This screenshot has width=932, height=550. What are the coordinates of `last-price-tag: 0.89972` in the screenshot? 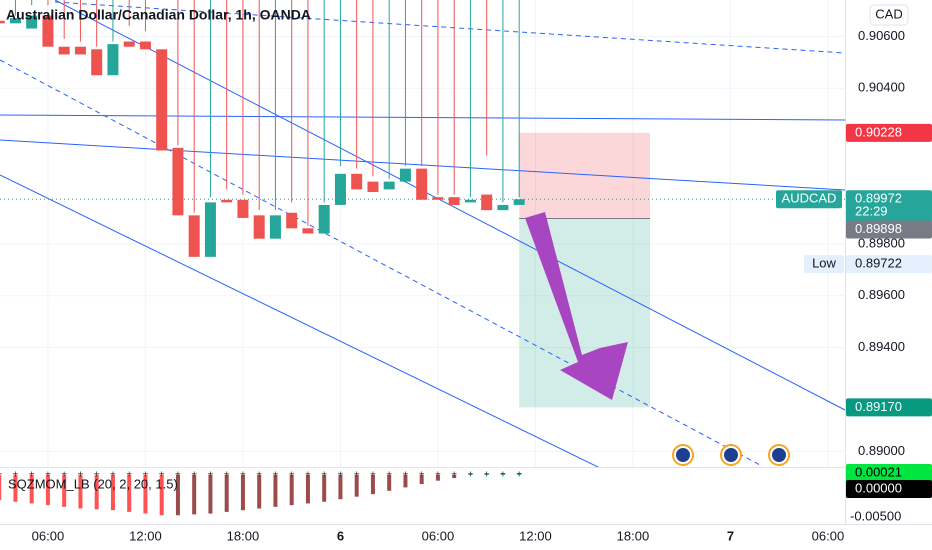 It's located at (878, 198).